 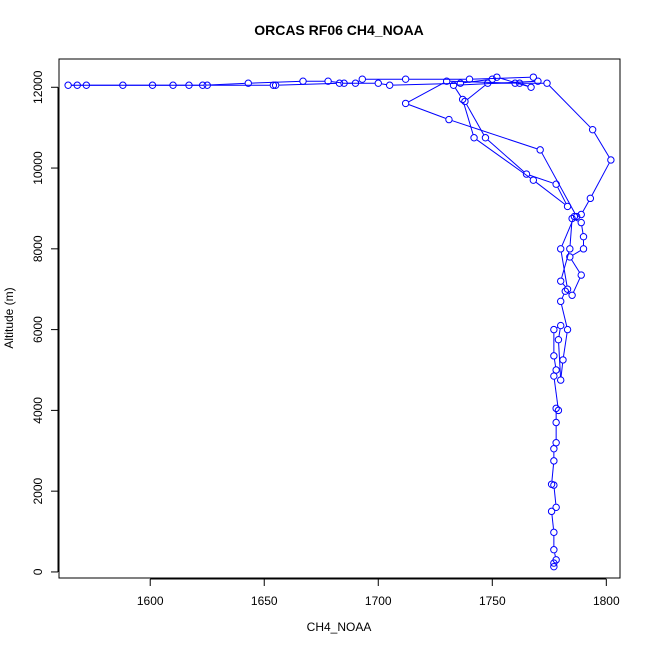 What do you see at coordinates (150, 601) in the screenshot?
I see `x-tick-label: 1600` at bounding box center [150, 601].